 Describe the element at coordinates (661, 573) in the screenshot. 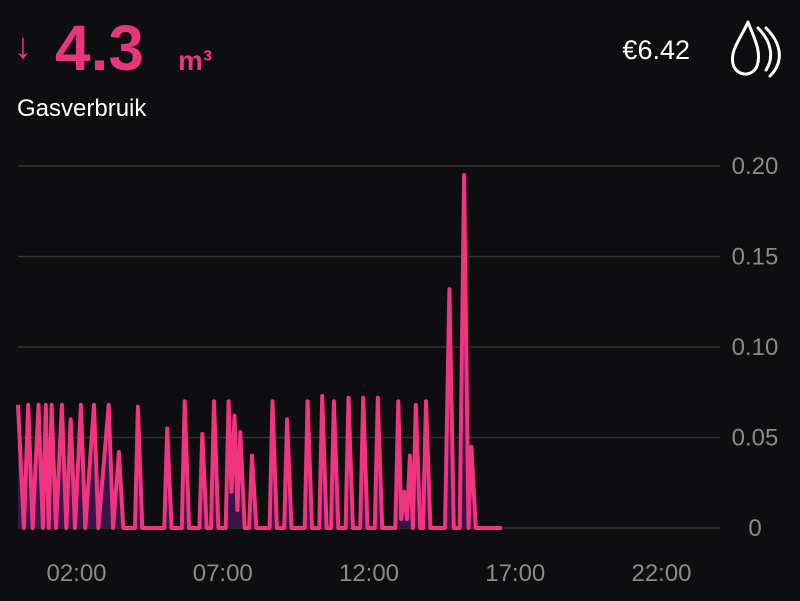

I see `x-tick-label: 22:00` at that location.